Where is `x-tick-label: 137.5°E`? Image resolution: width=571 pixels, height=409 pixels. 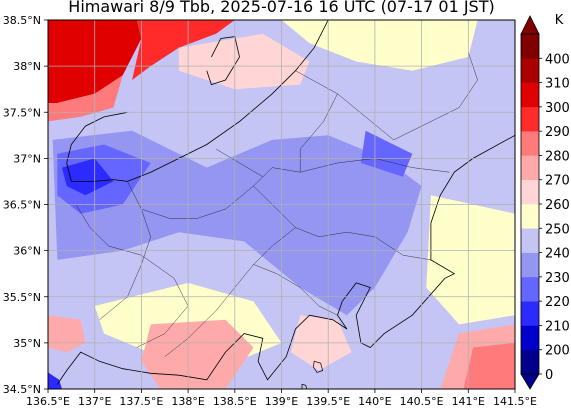
x-tick-label: 137.5°E is located at coordinates (141, 401).